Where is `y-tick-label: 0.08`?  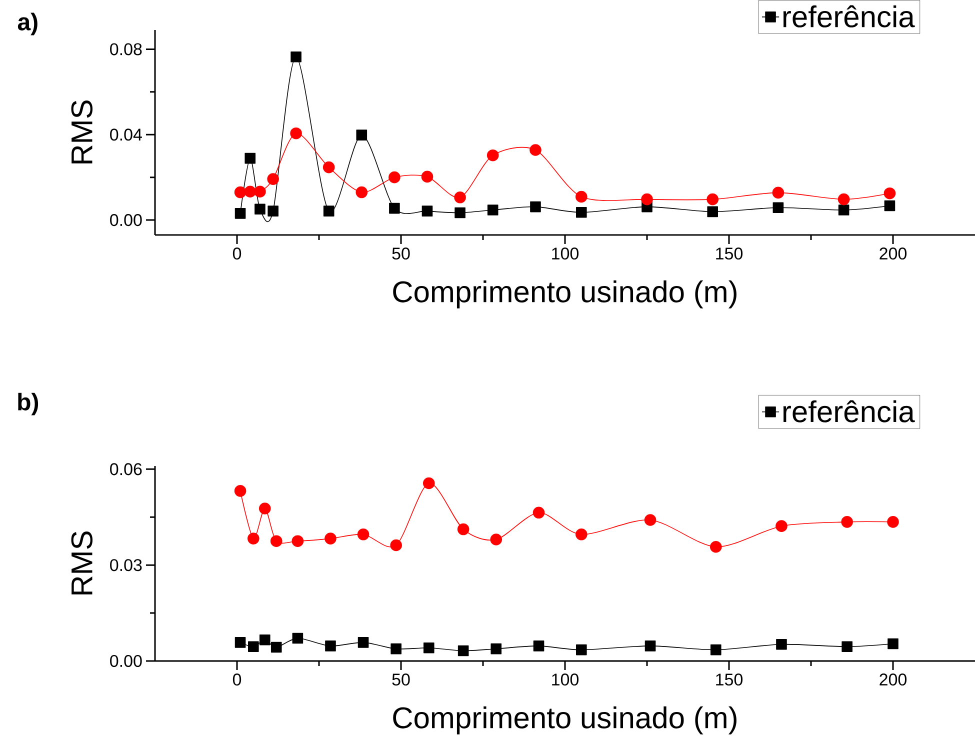
y-tick-label: 0.08 is located at coordinates (126, 49).